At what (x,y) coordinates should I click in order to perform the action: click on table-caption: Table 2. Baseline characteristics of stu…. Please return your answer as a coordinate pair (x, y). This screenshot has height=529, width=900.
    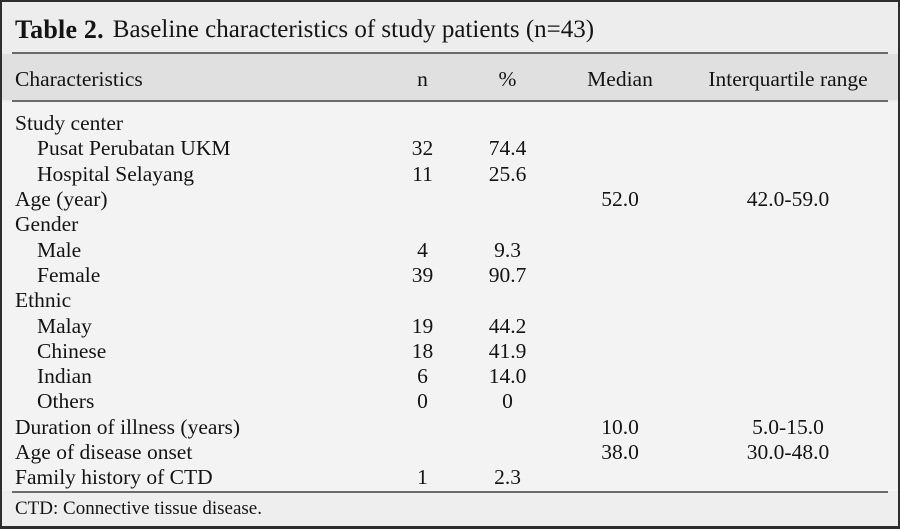
    Looking at the image, I should click on (450, 27).